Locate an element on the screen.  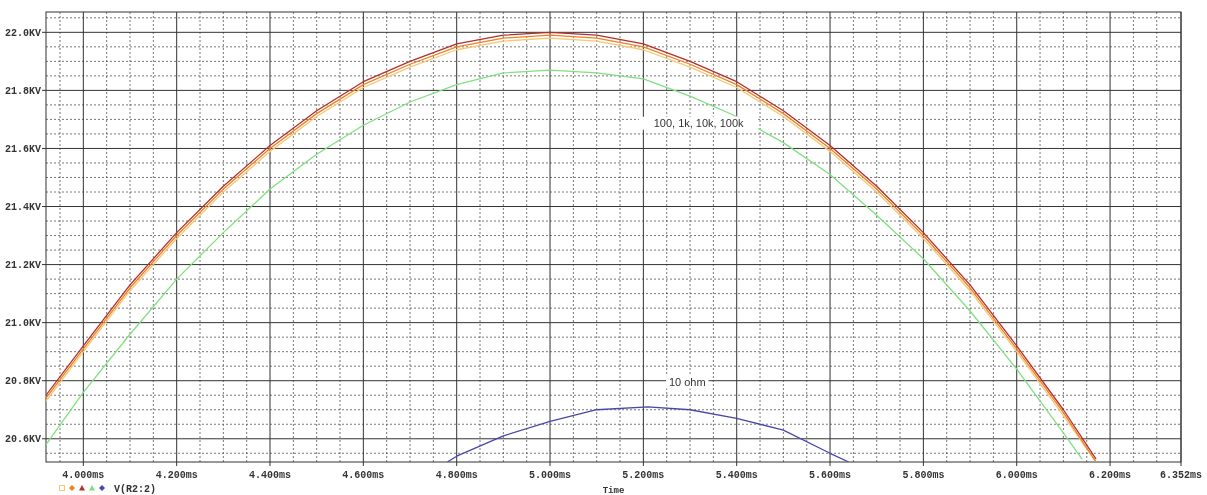
text: V(R2:2) is located at coordinates (135, 489).